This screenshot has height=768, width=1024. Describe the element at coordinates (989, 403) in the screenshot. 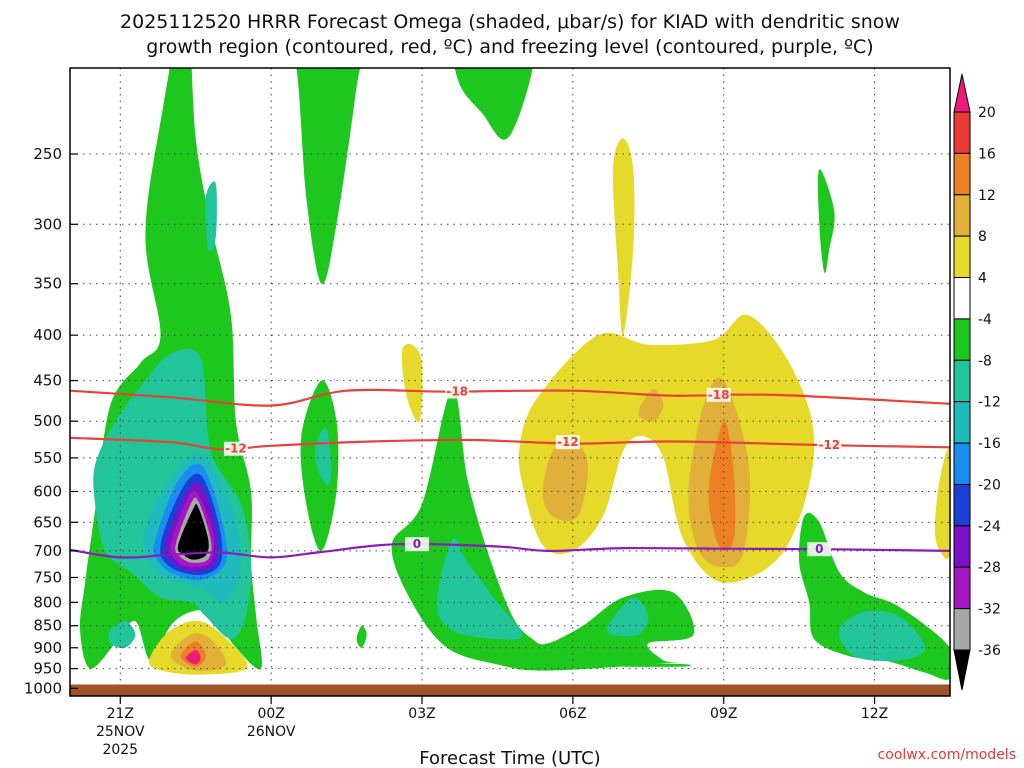

I see `colorbar-tick-label: -12` at that location.